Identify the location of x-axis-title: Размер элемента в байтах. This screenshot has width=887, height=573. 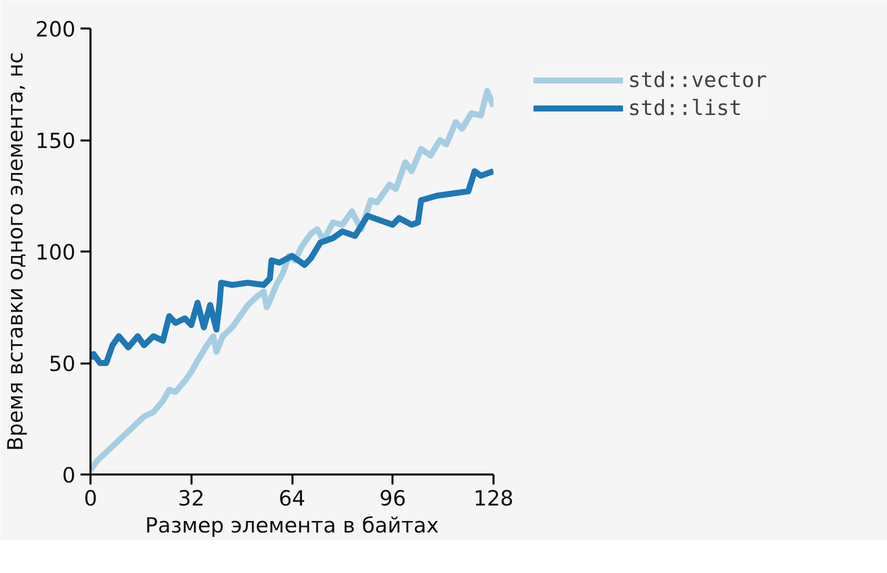
(292, 526).